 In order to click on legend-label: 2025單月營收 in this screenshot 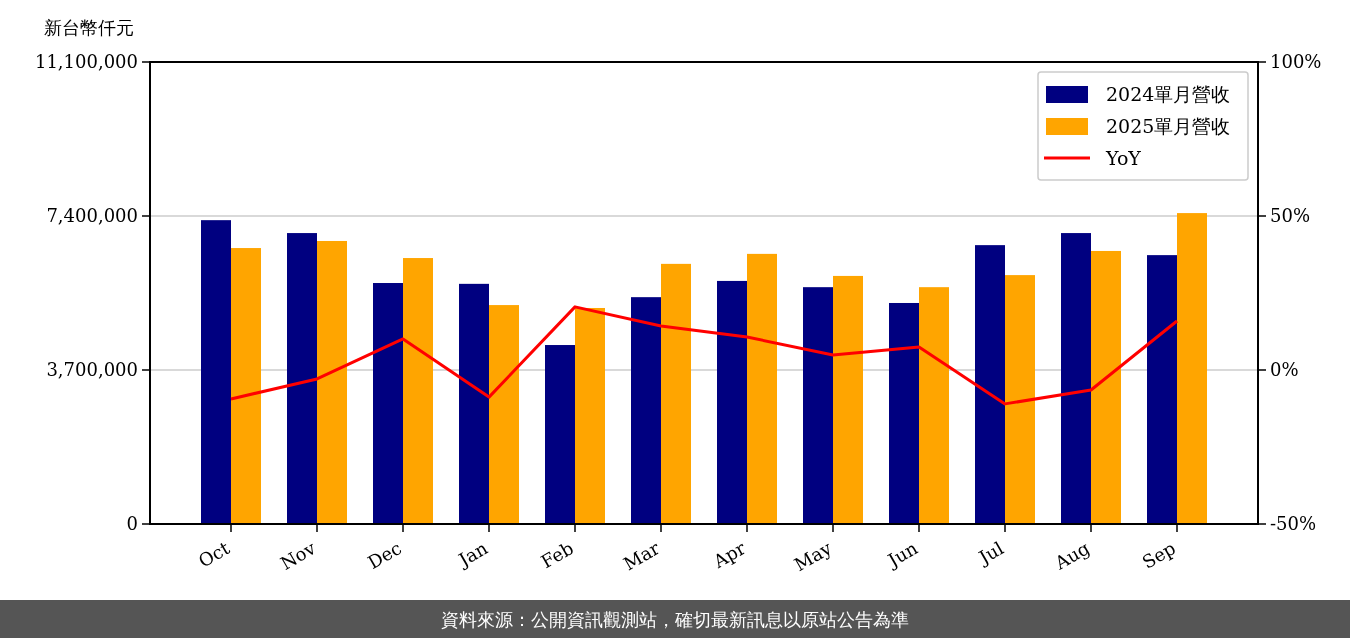, I will do `click(1168, 126)`.